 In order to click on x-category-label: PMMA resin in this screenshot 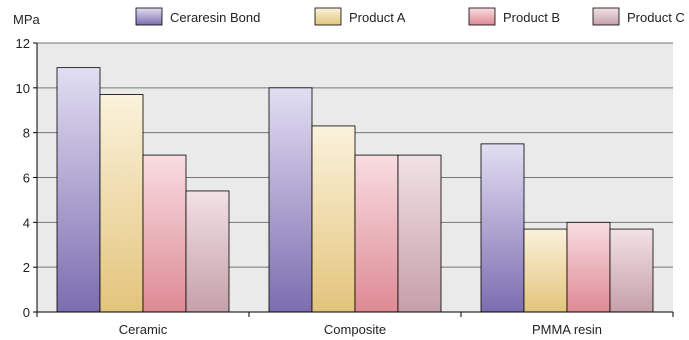, I will do `click(567, 329)`.